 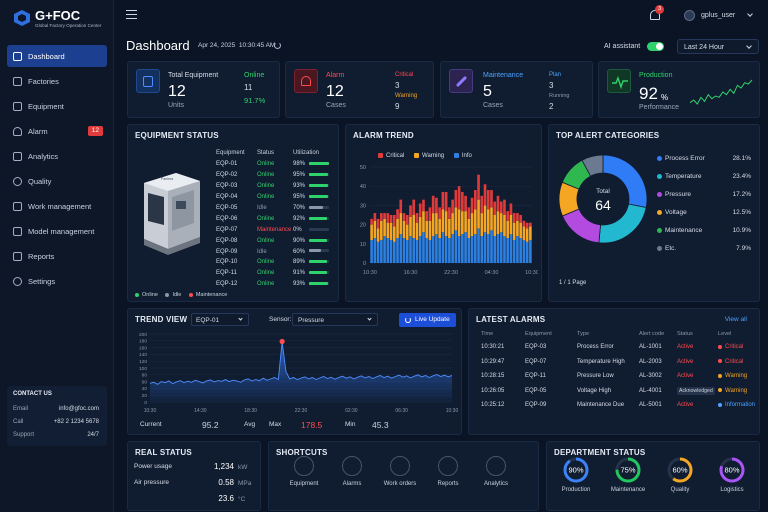 What do you see at coordinates (628, 474) in the screenshot?
I see `department-maintenance: 75% Maintenance` at bounding box center [628, 474].